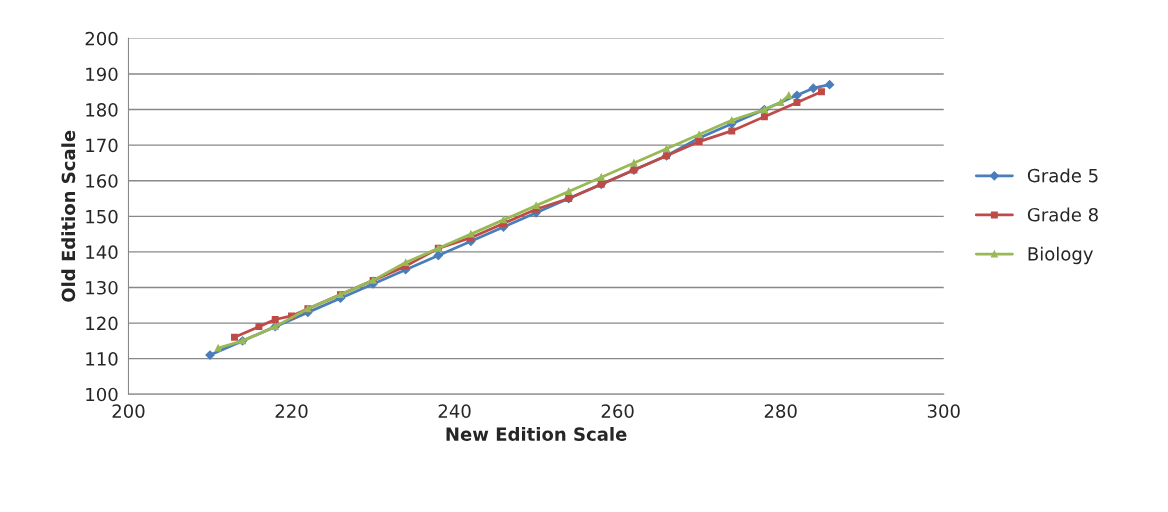 This screenshot has height=512, width=1168. I want to click on y-tick-label: 200, so click(101, 38).